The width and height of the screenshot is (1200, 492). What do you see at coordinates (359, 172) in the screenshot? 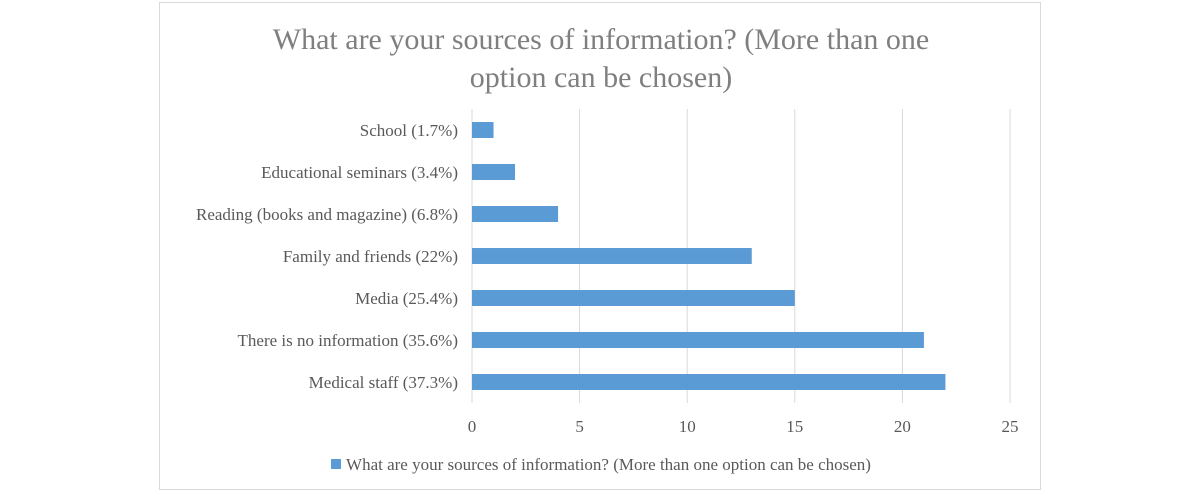
I see `category-label: Educational seminars (3.4%)` at bounding box center [359, 172].